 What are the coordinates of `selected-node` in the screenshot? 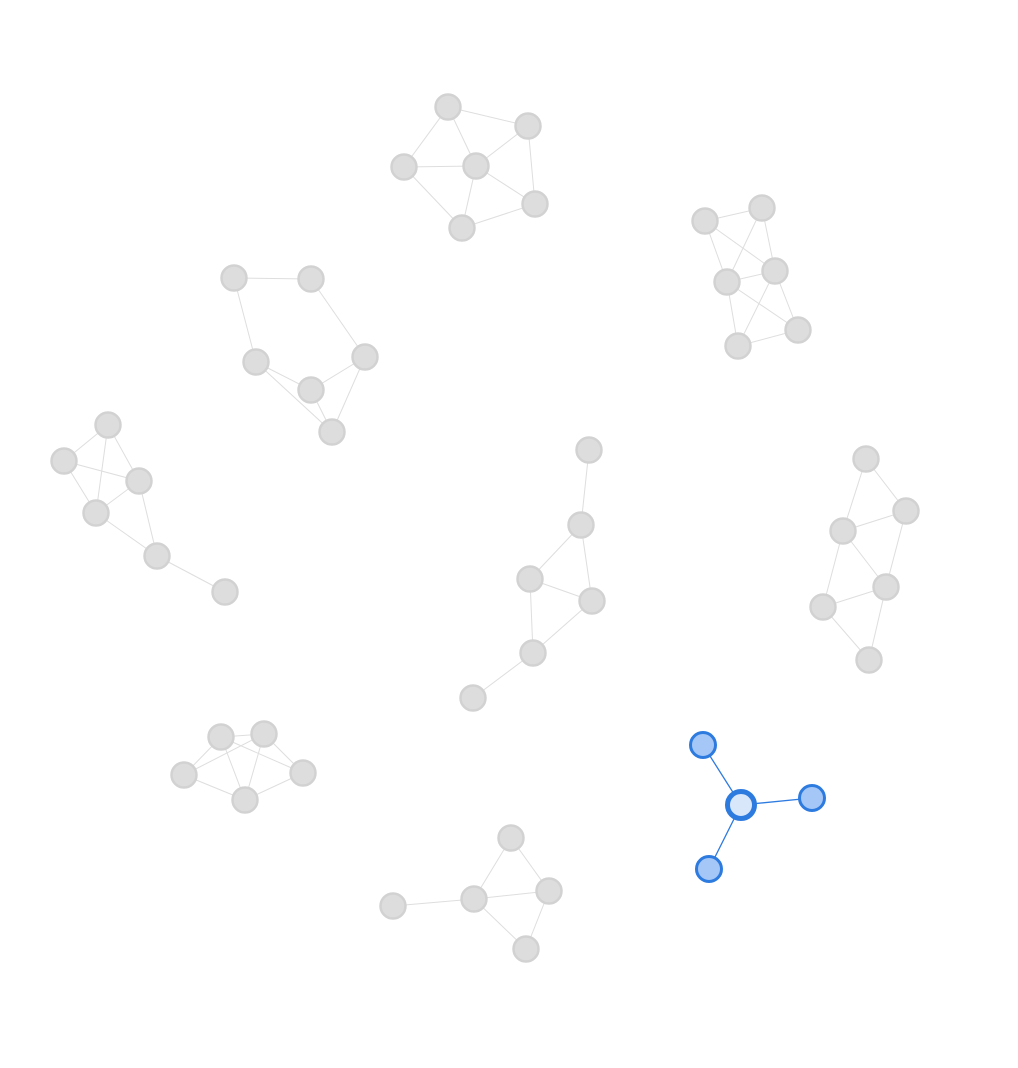 It's located at (741, 805).